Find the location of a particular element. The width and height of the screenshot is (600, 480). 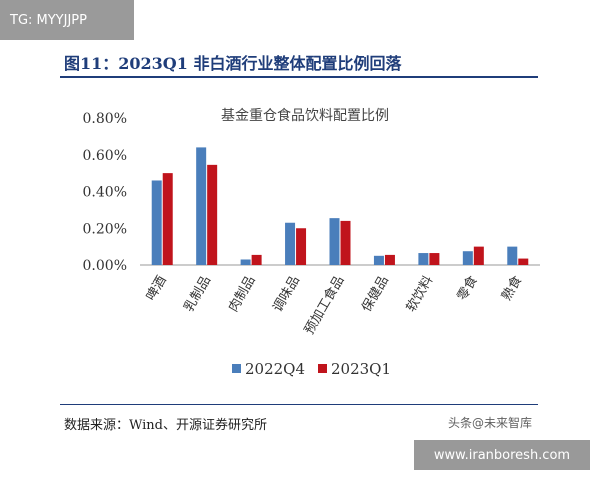

x-tick-label: 保健品 is located at coordinates (375, 294).